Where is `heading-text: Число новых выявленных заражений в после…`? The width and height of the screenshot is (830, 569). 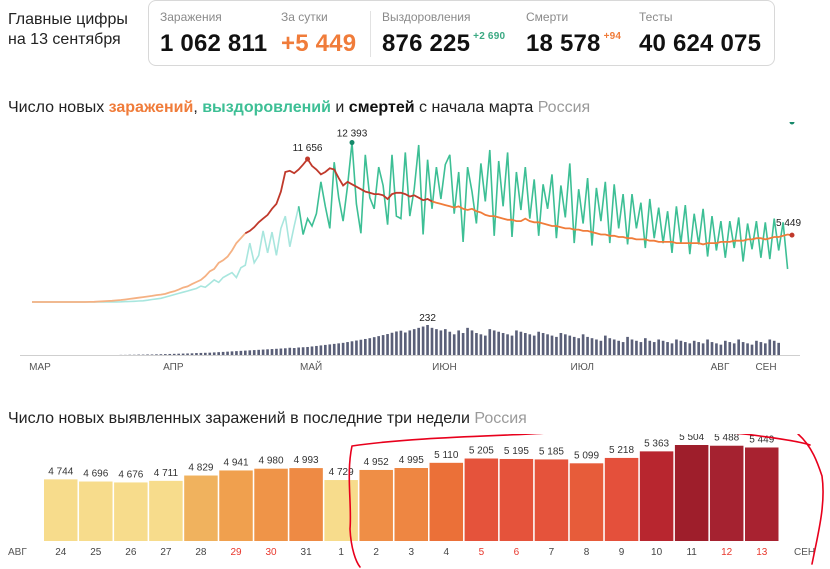 heading-text: Число новых выявленных заражений в после… is located at coordinates (239, 418).